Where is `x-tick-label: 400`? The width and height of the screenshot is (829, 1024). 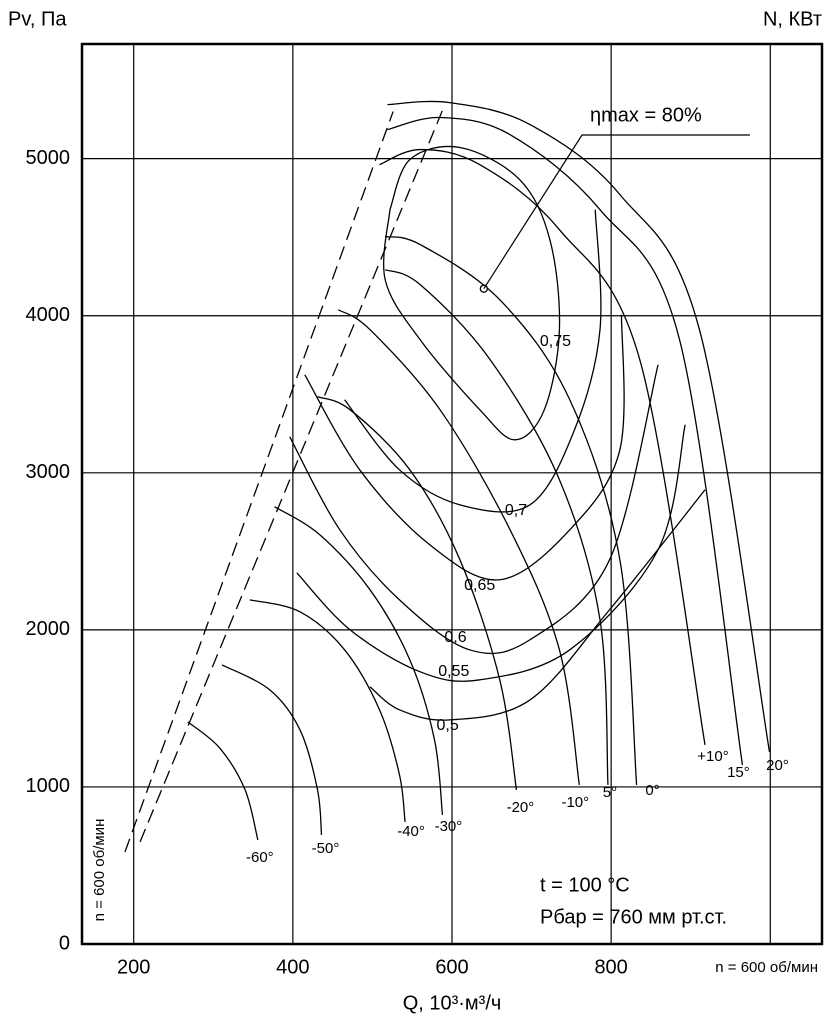 x-tick-label: 400 is located at coordinates (292, 967).